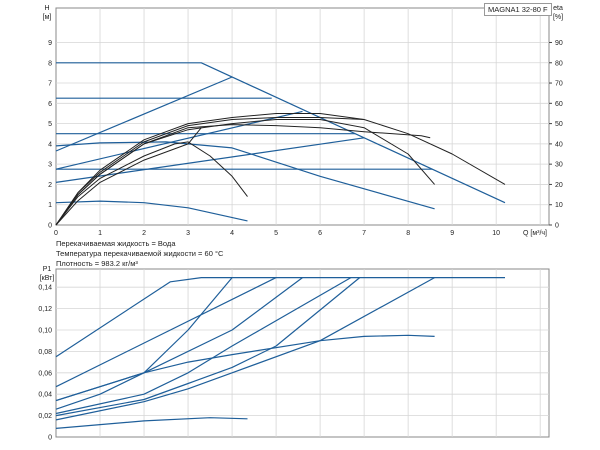 This screenshot has width=600, height=450. What do you see at coordinates (45, 373) in the screenshot?
I see `y-tick-label: 0,06` at bounding box center [45, 373].